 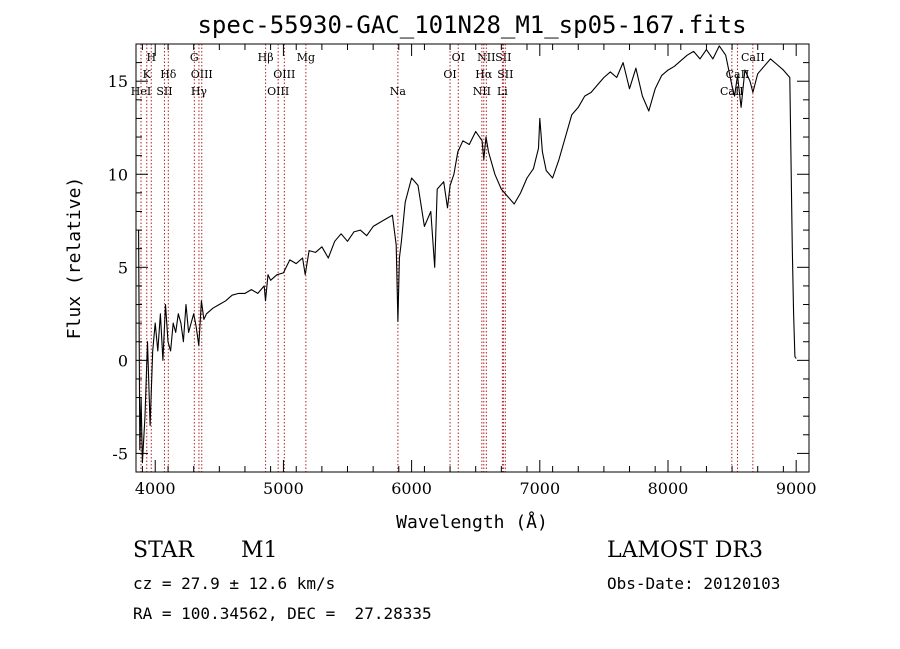 I want to click on x-tick-label: 8000, so click(x=668, y=488).